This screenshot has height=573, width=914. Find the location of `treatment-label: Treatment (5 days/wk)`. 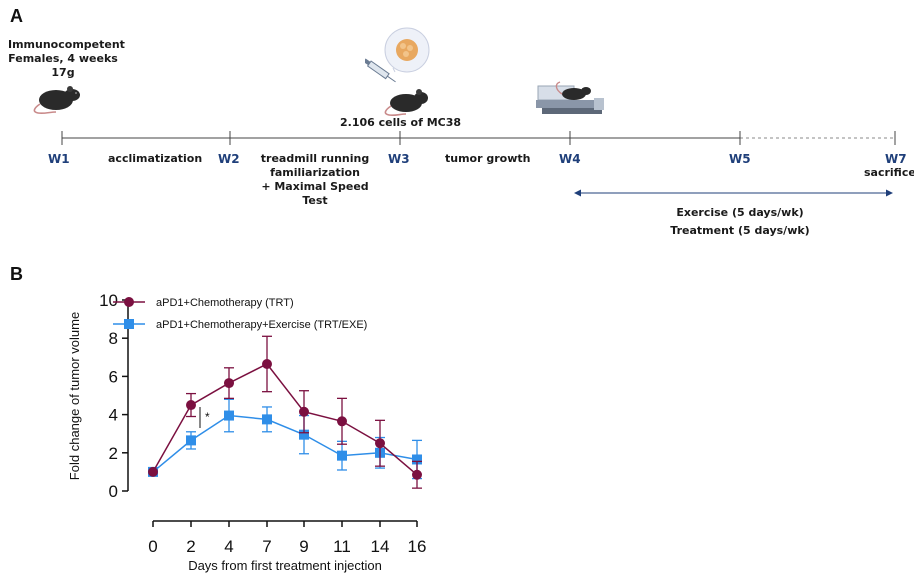

treatment-label: Treatment (5 days/wk) is located at coordinates (740, 230).